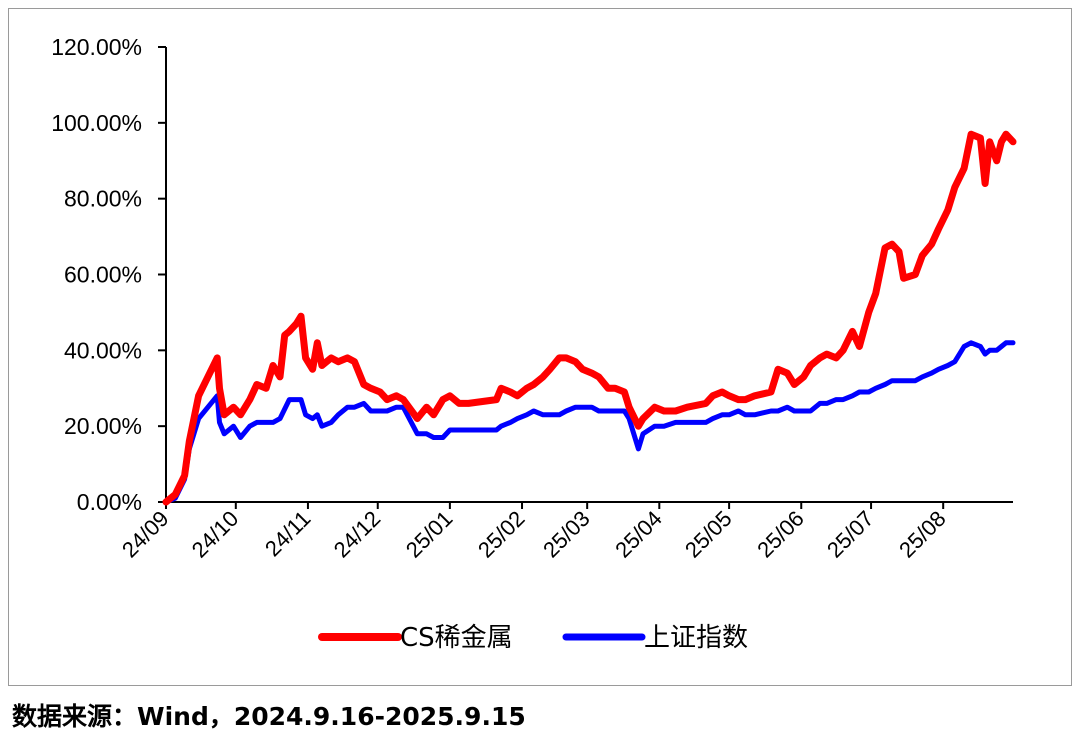 The height and width of the screenshot is (735, 1080). I want to click on y-tick-label: 100.00%, so click(96, 123).